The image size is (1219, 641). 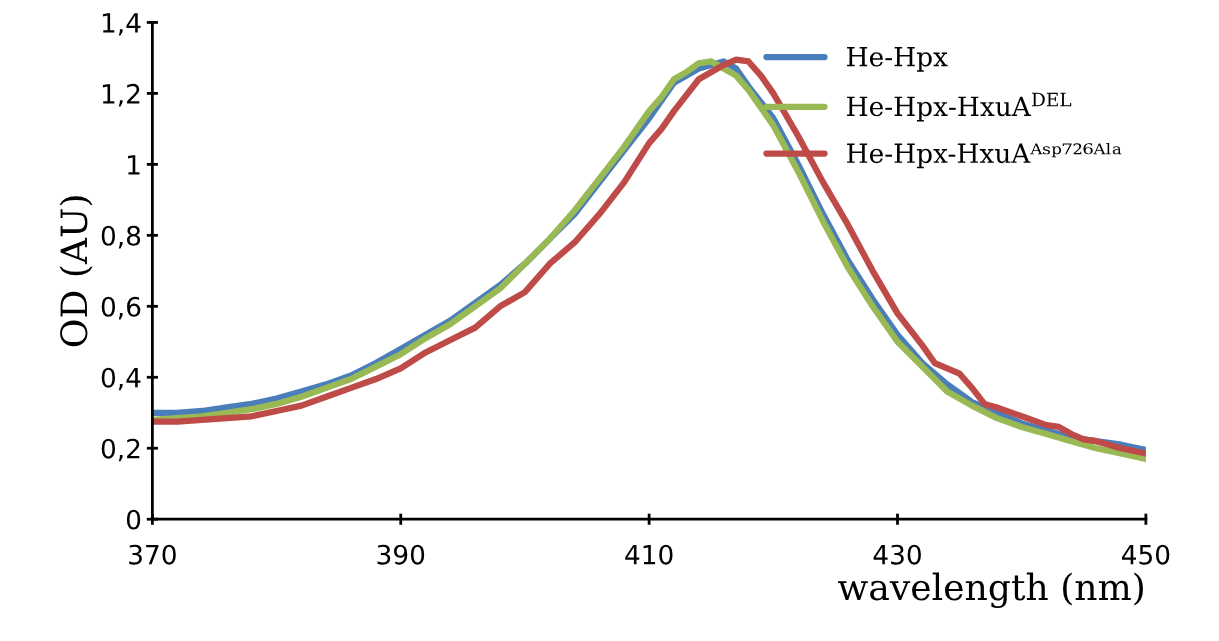 What do you see at coordinates (897, 554) in the screenshot?
I see `x-tick-label: 430` at bounding box center [897, 554].